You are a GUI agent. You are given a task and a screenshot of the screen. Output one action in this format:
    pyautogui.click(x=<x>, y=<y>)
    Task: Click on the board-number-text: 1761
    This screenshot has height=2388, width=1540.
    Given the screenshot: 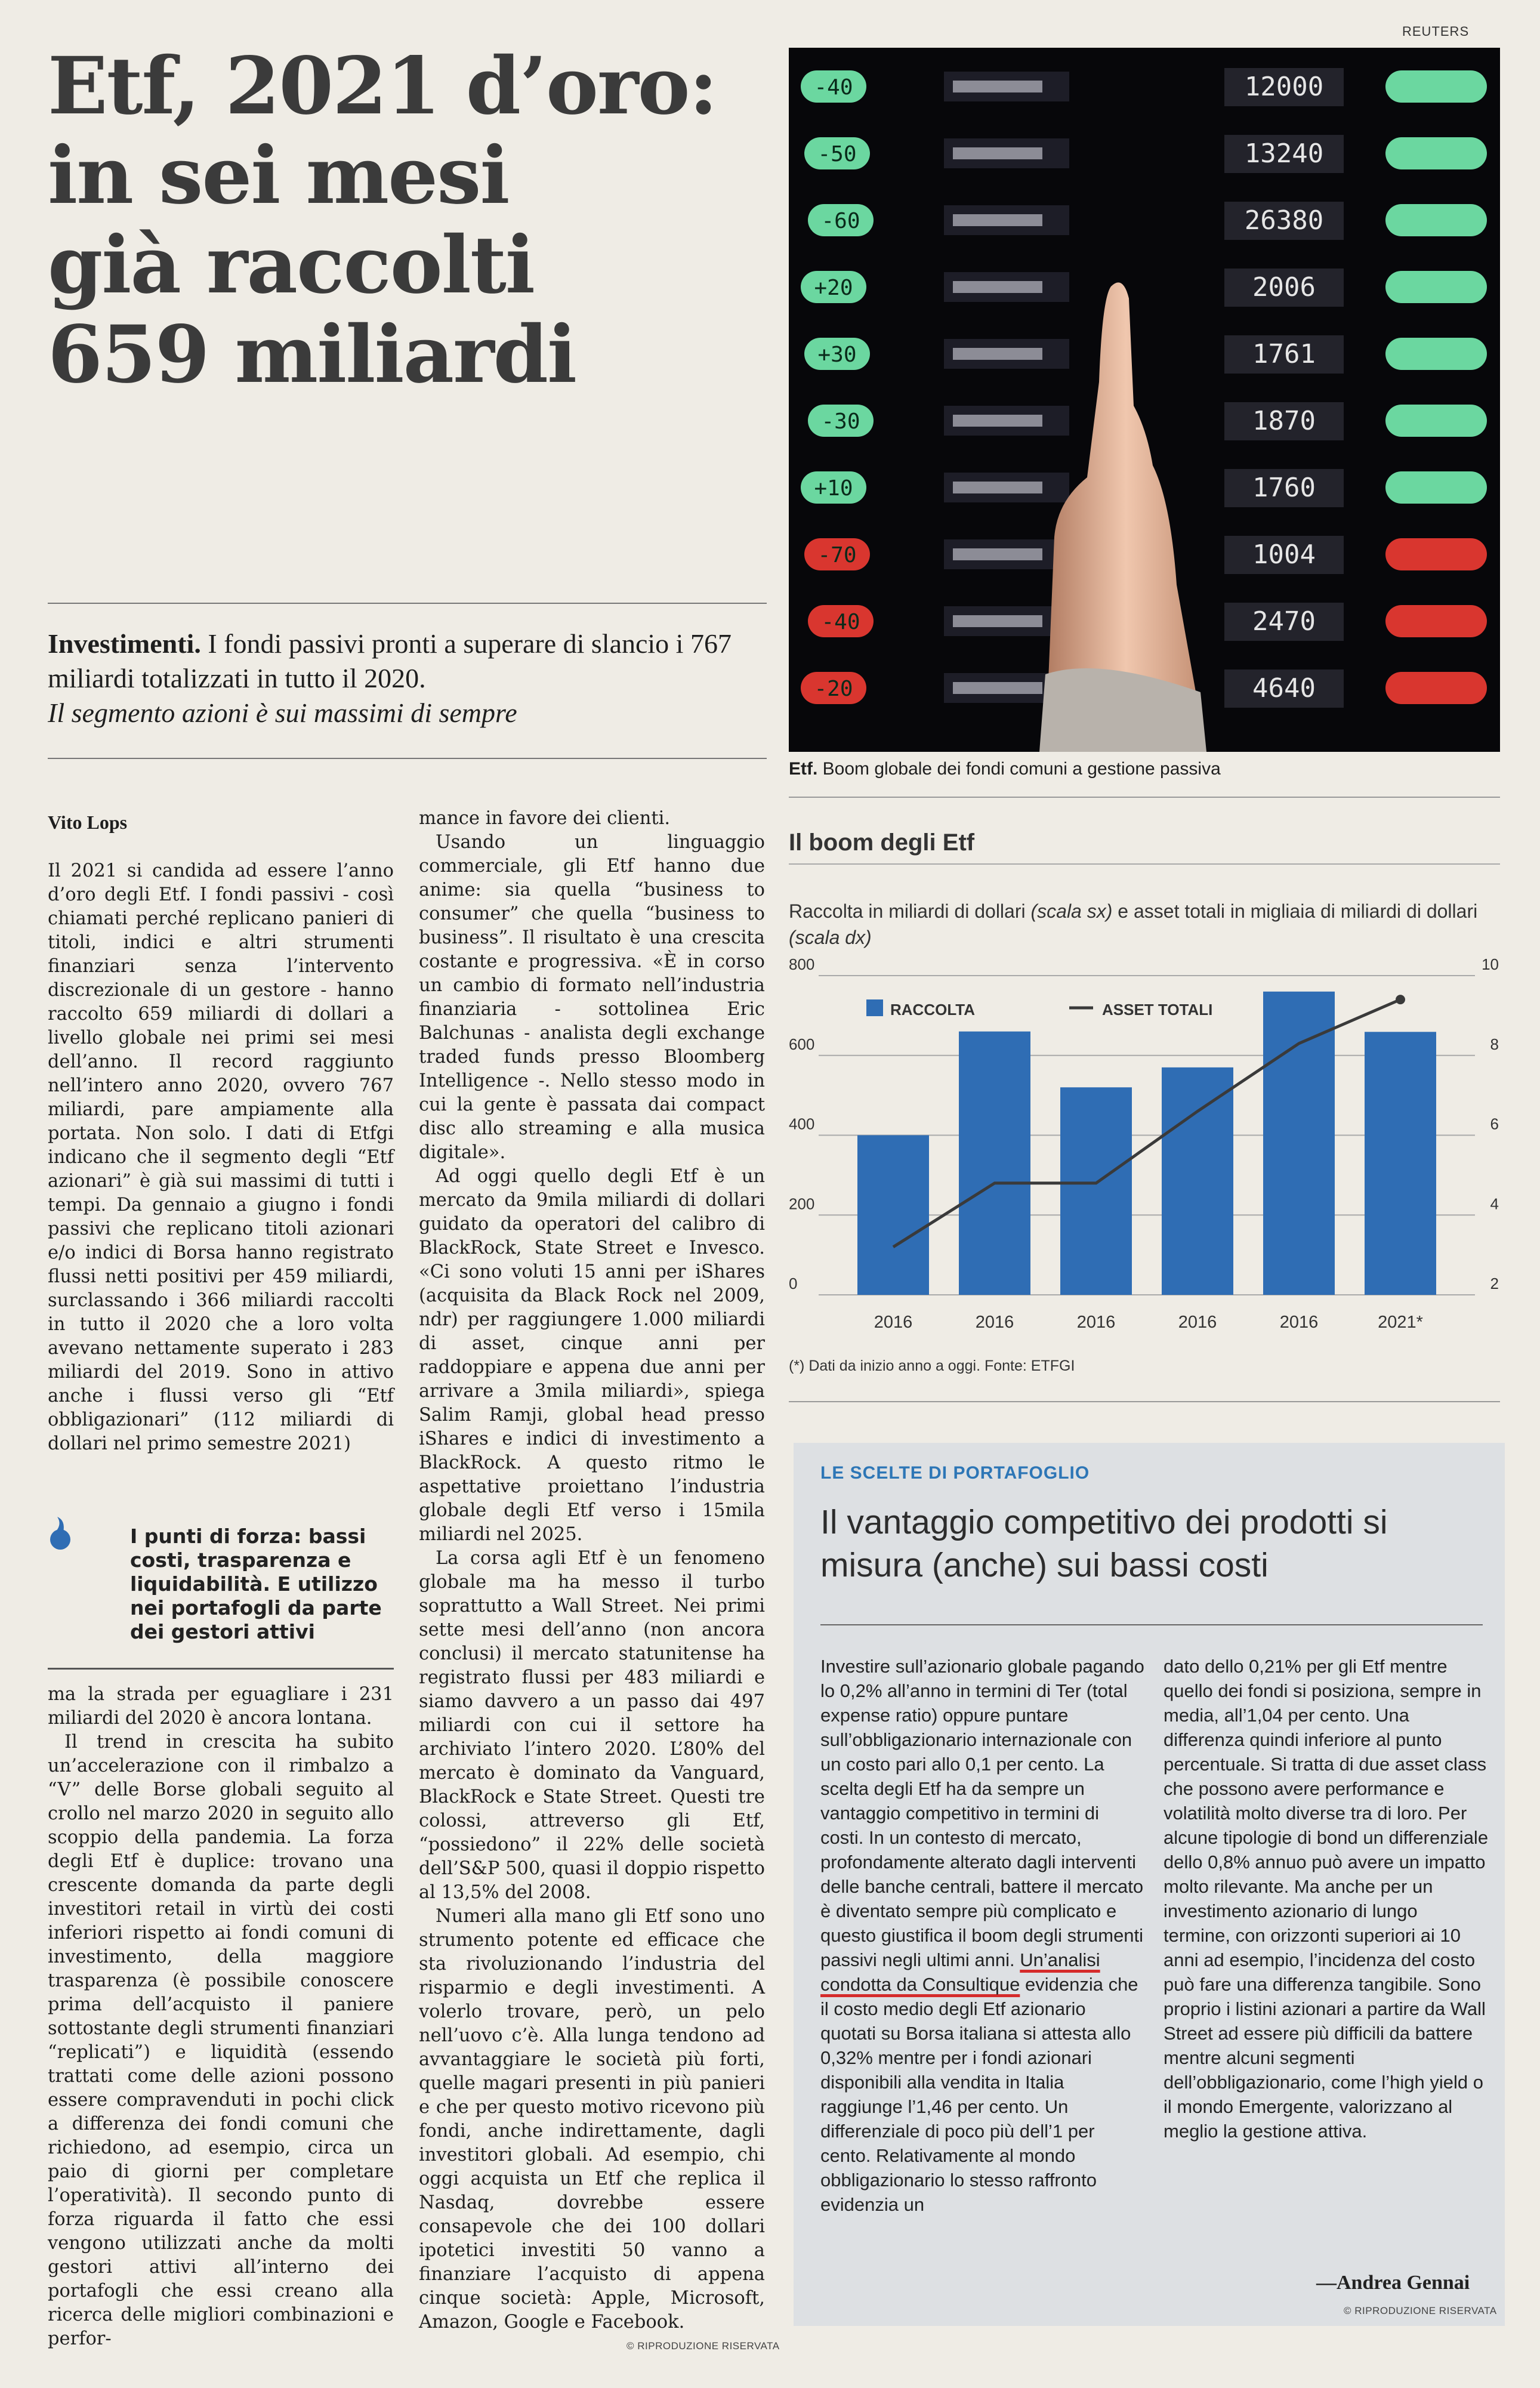 What is the action you would take?
    pyautogui.click(x=1284, y=354)
    